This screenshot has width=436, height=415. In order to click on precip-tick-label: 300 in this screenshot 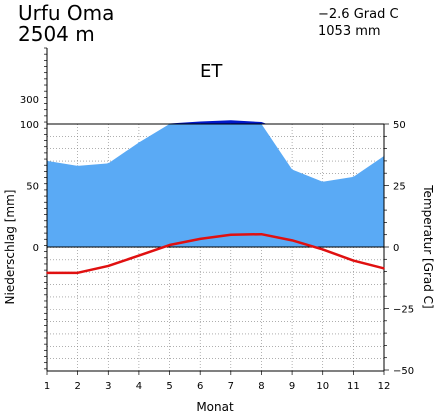, I will do `click(29, 100)`.